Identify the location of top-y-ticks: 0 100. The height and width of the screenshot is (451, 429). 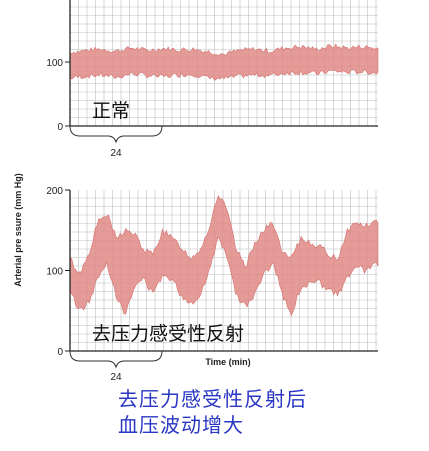
(58, 95).